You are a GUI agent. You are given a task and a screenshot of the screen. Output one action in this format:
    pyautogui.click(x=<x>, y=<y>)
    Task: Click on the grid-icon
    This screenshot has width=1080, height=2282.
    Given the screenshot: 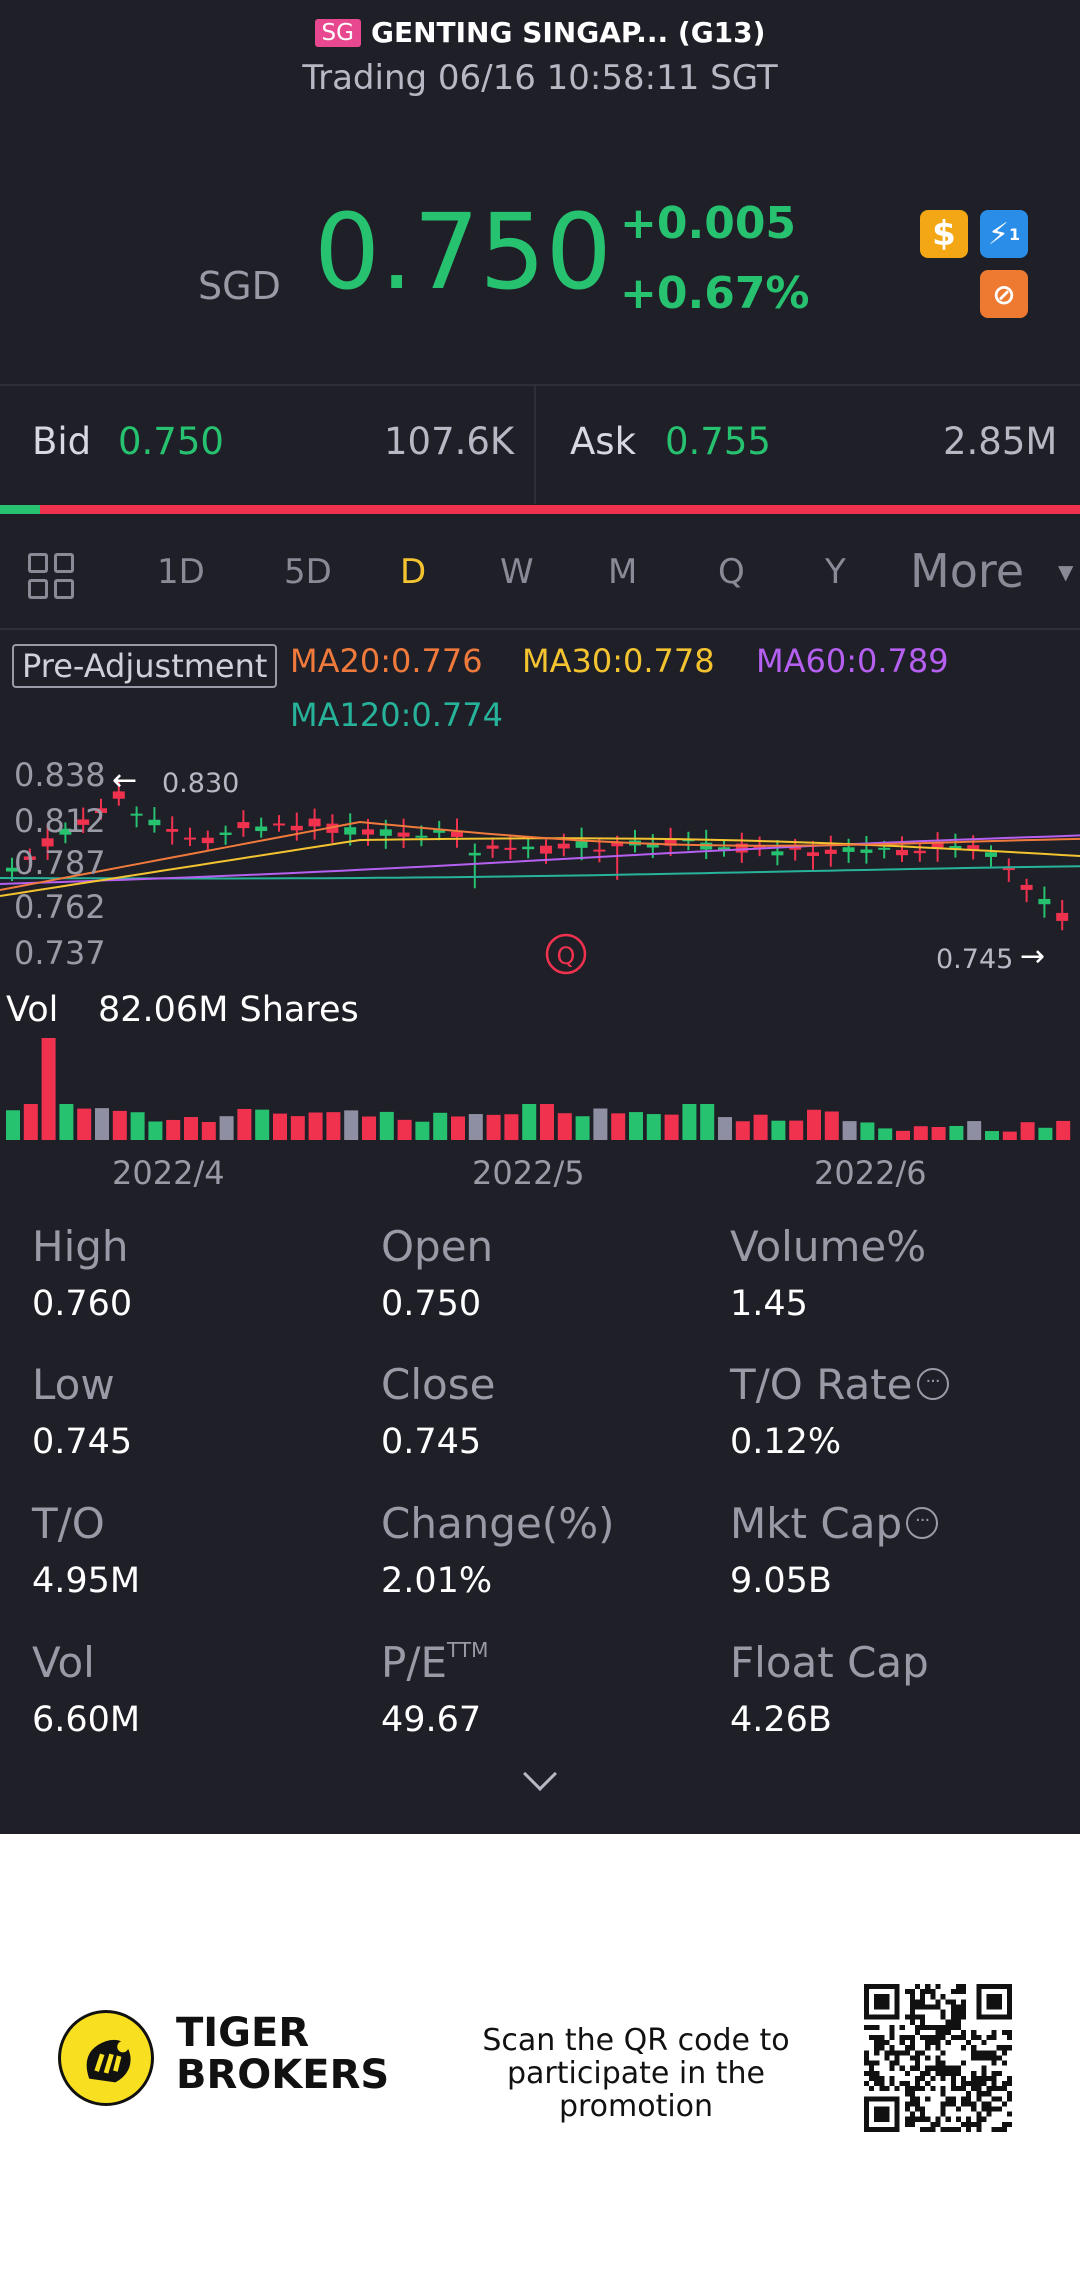 What is the action you would take?
    pyautogui.click(x=51, y=576)
    